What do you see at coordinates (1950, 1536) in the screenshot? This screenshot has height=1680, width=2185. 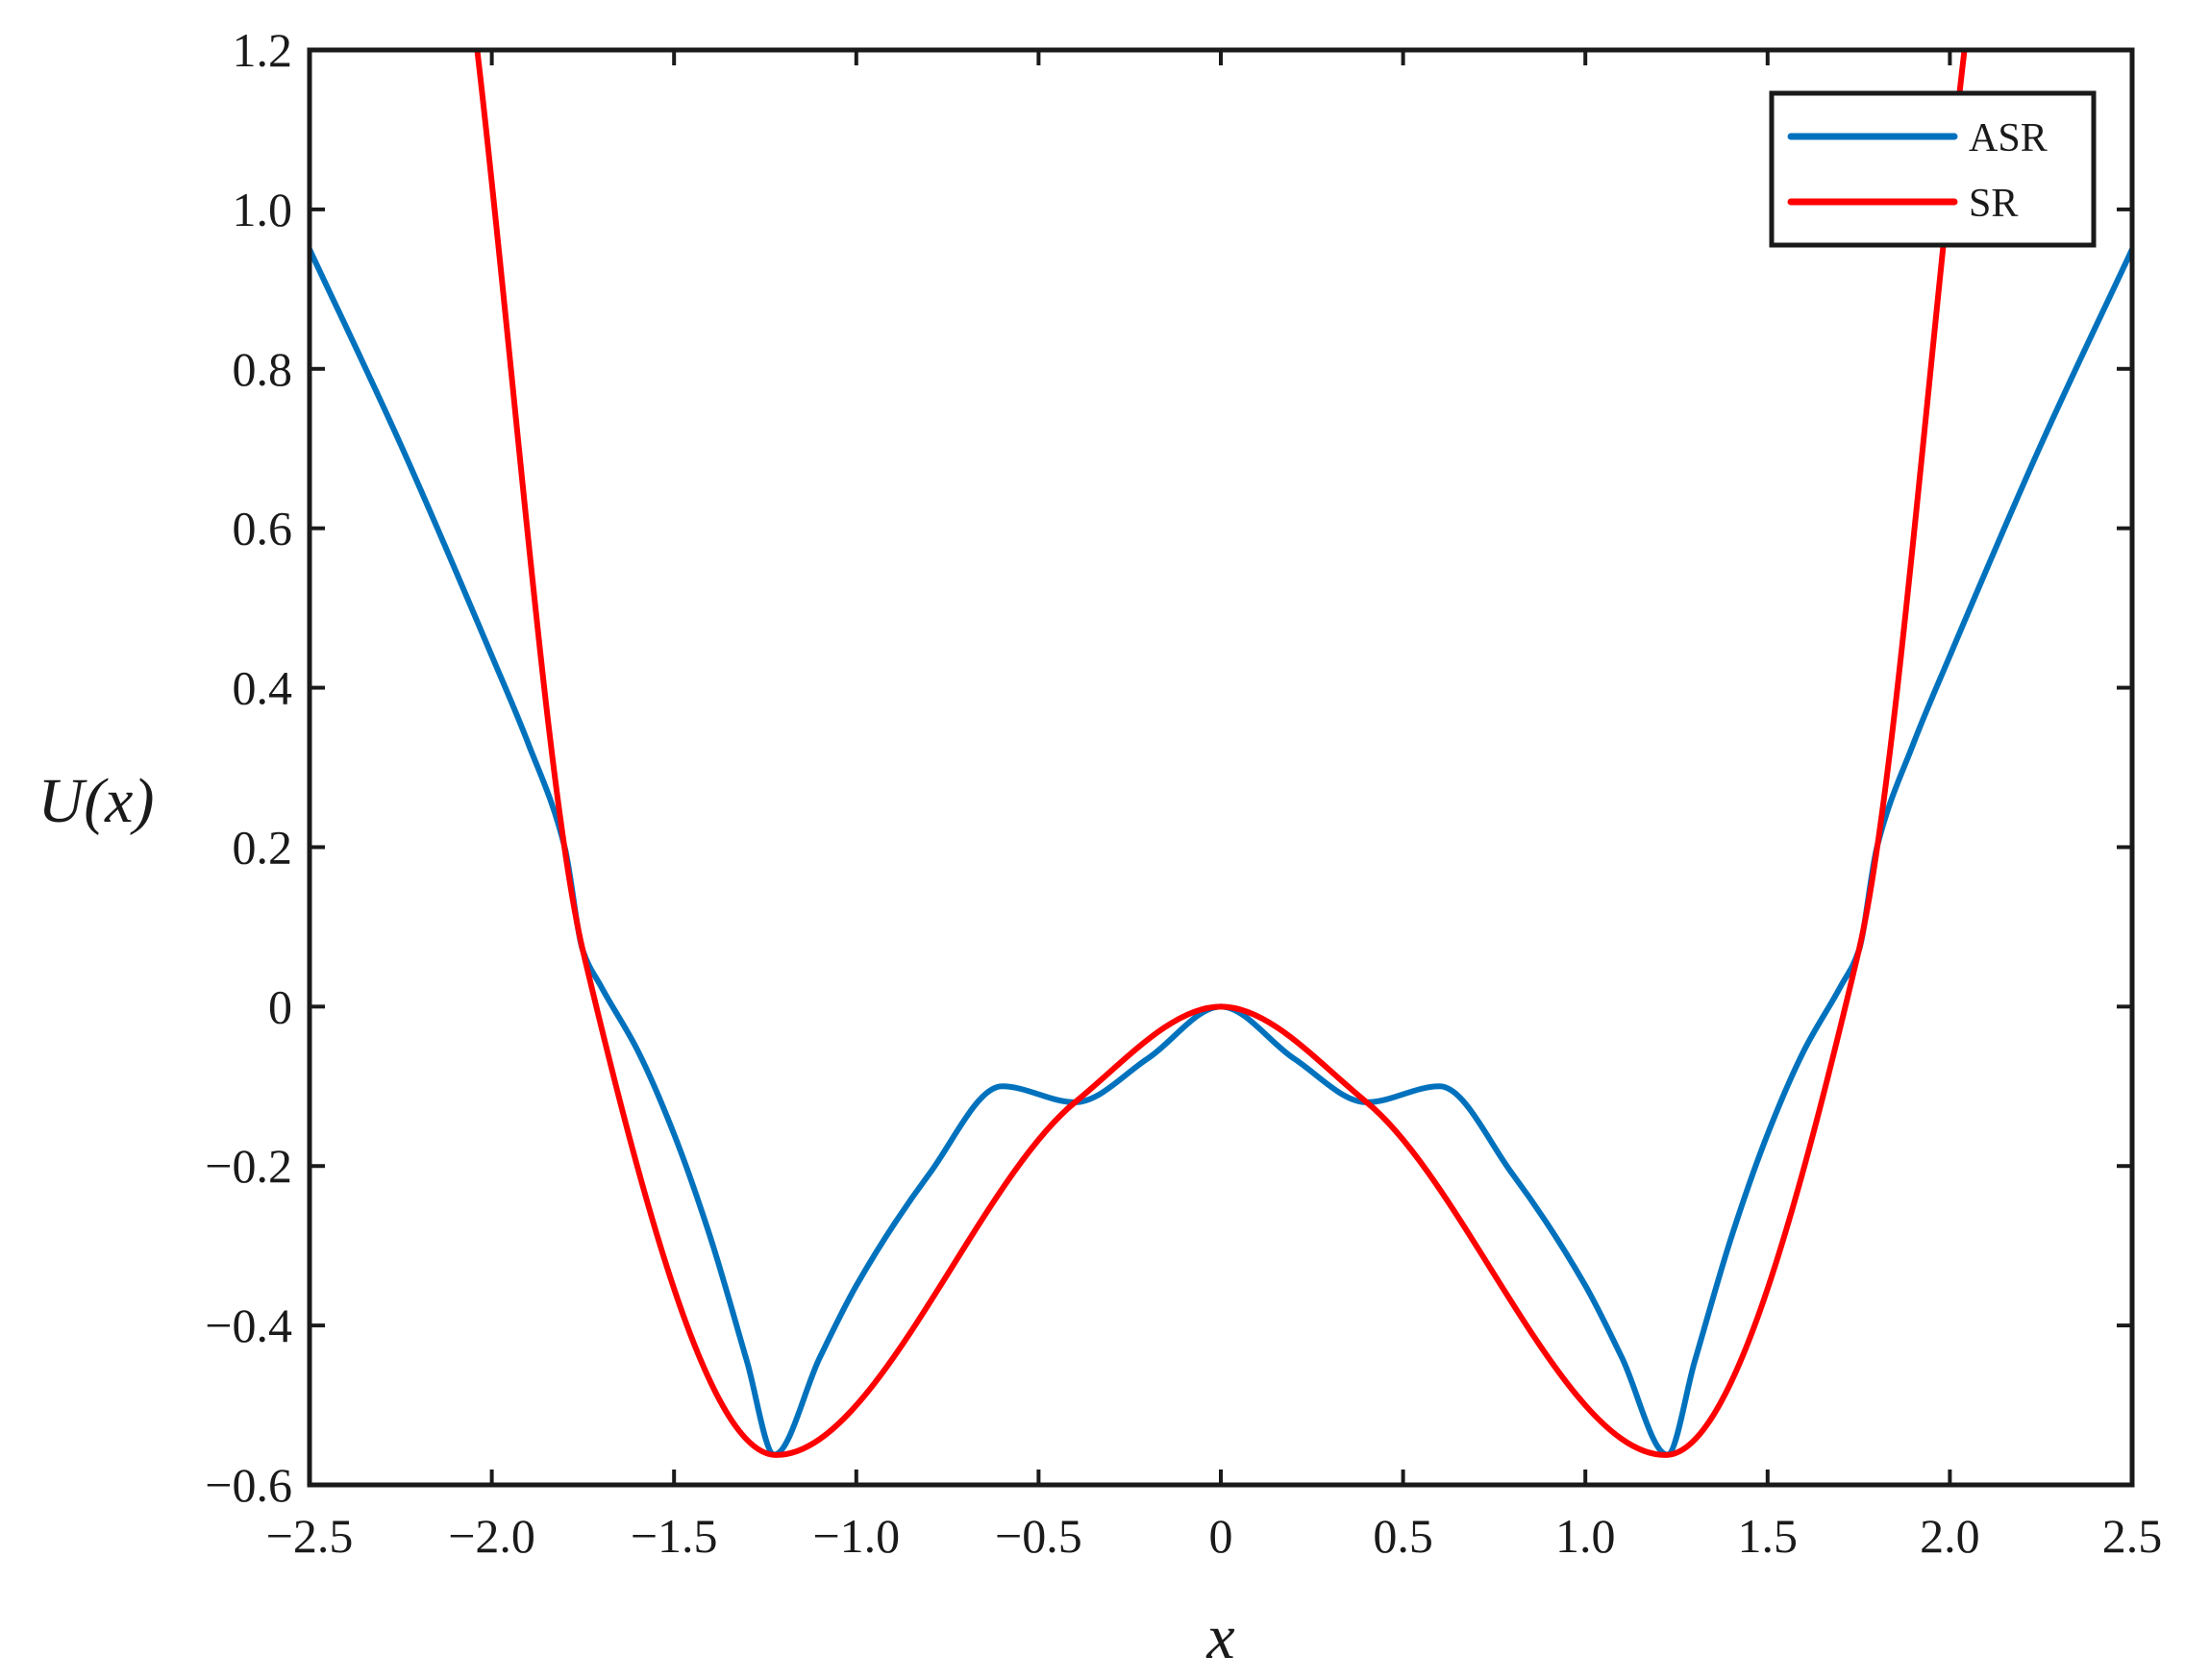 I see `x-tick-label: 2.0` at bounding box center [1950, 1536].